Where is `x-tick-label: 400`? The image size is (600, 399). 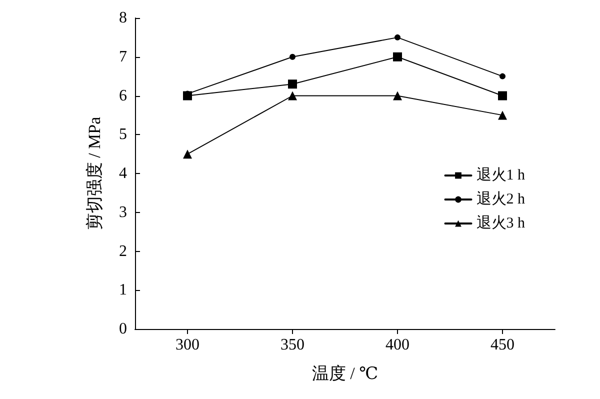
x-tick-label: 400 is located at coordinates (398, 345).